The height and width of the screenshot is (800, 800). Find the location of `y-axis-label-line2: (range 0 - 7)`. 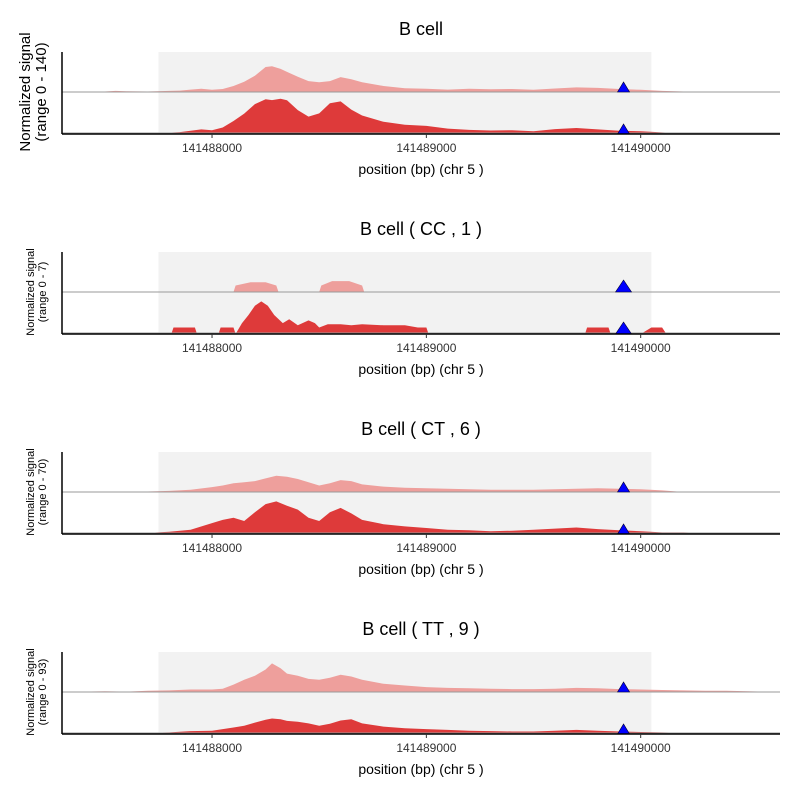

y-axis-label-line2: (range 0 - 7) is located at coordinates (43, 292).